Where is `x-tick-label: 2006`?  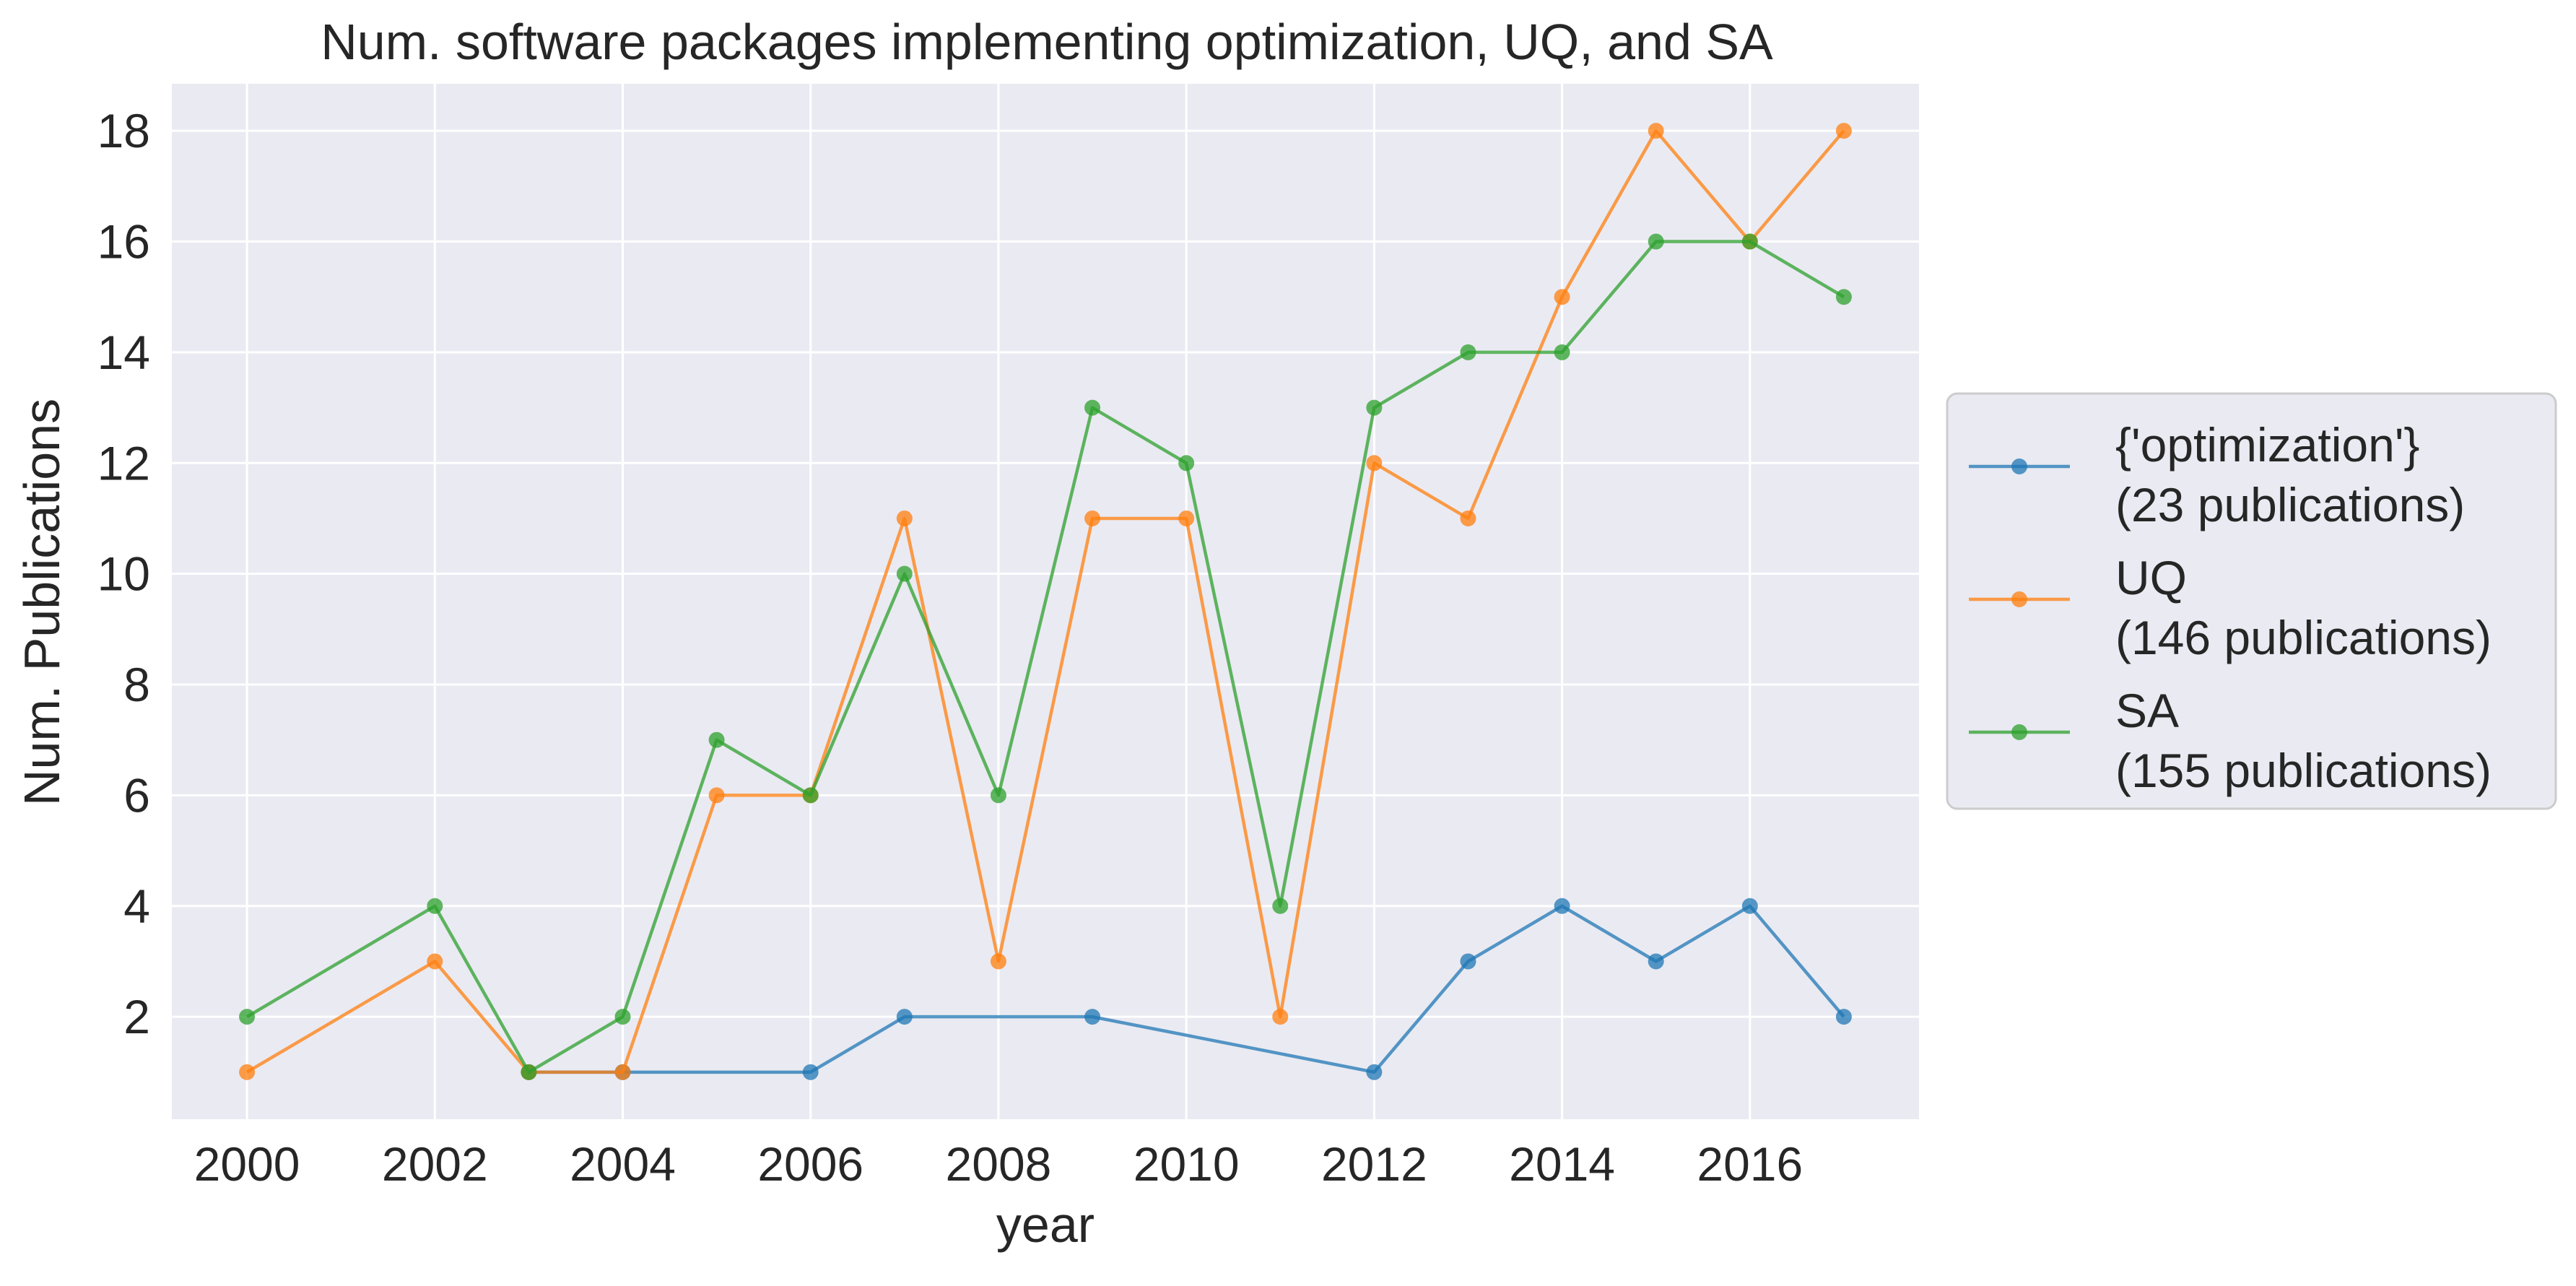 x-tick-label: 2006 is located at coordinates (810, 1164).